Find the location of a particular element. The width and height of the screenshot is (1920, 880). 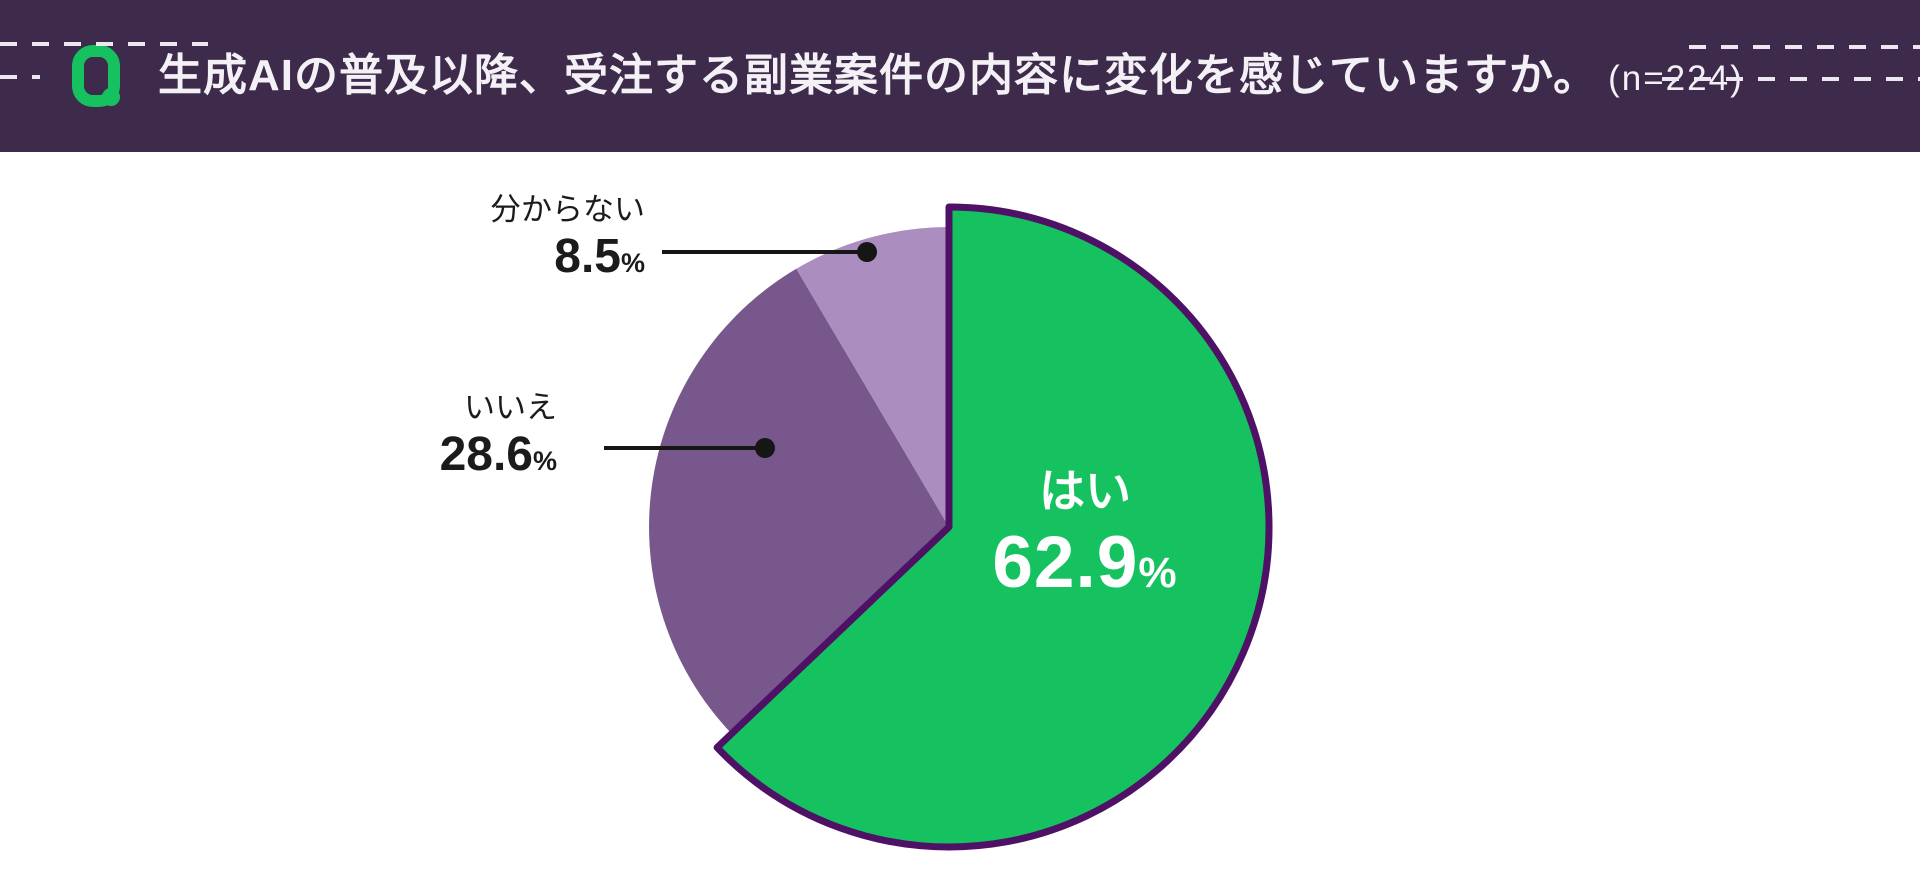

slice-value-unit-yes: % is located at coordinates (1158, 572).